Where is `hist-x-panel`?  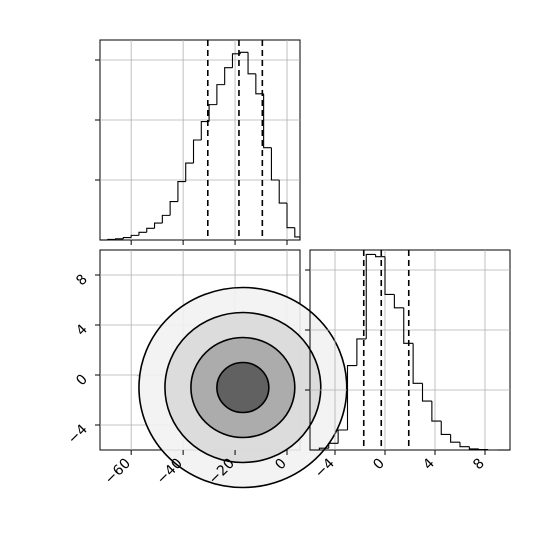
hist-x-panel is located at coordinates (198, 142).